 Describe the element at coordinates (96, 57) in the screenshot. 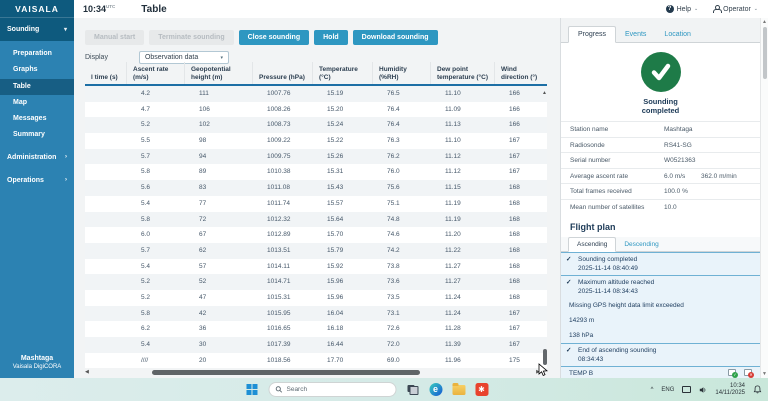

I see `display-label: Display` at that location.